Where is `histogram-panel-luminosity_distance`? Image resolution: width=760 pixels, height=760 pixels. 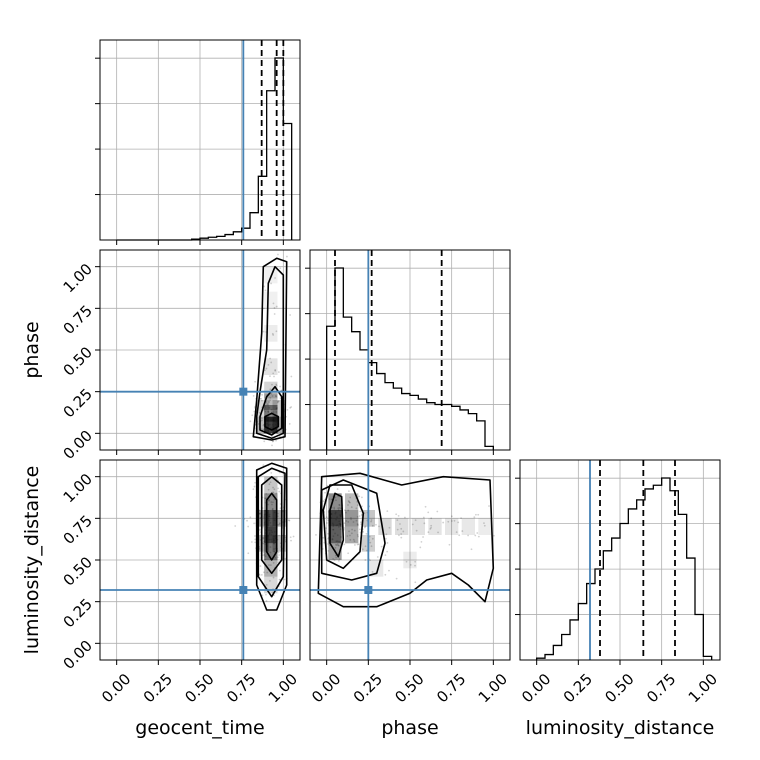
histogram-panel-luminosity_distance is located at coordinates (618, 562).